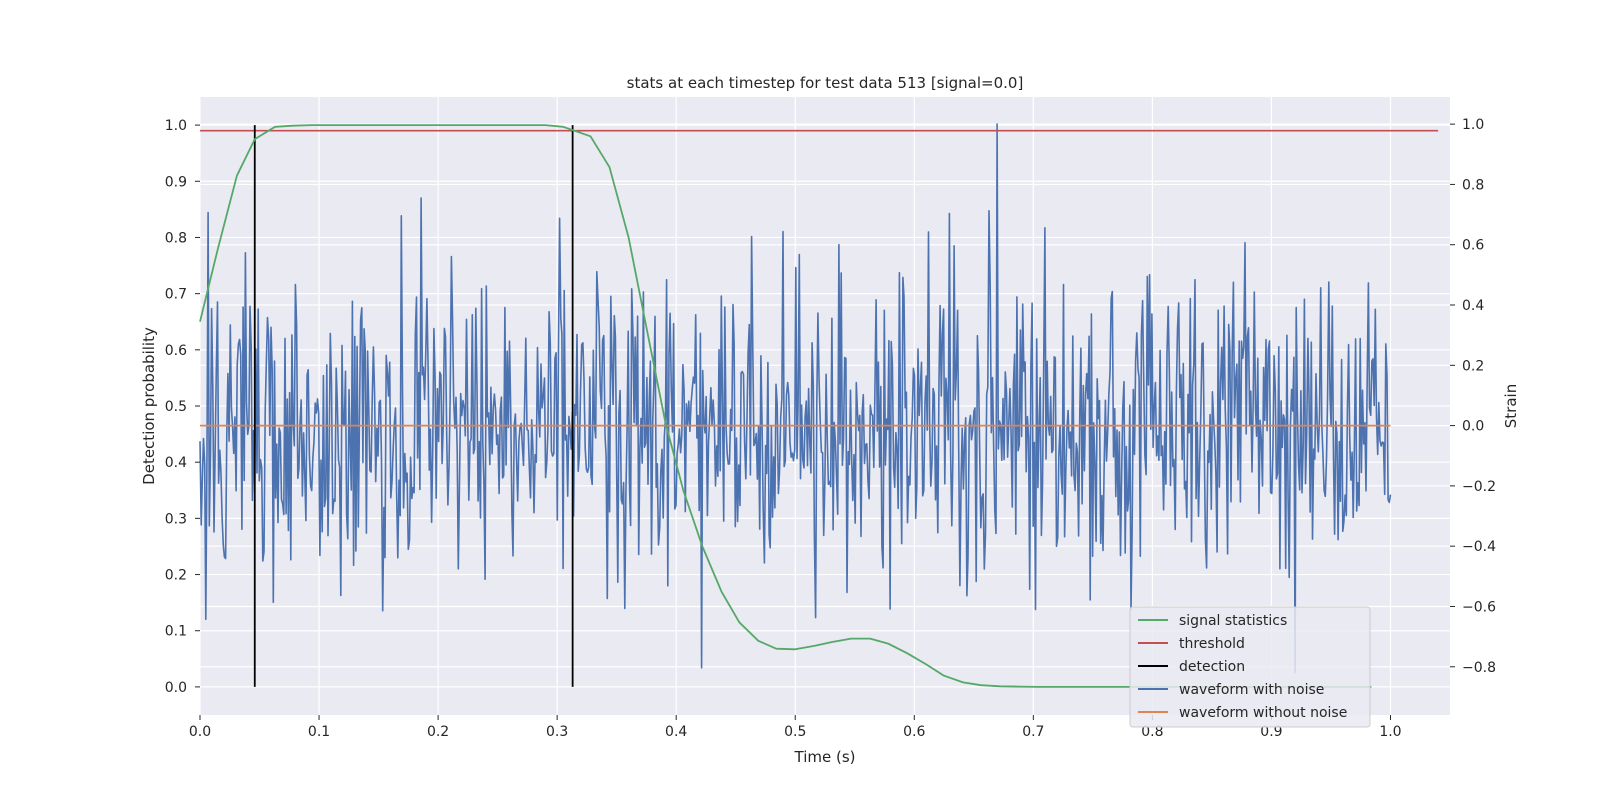 The width and height of the screenshot is (1600, 800). Describe the element at coordinates (1233, 621) in the screenshot. I see `legend-label: signal statistics` at that location.